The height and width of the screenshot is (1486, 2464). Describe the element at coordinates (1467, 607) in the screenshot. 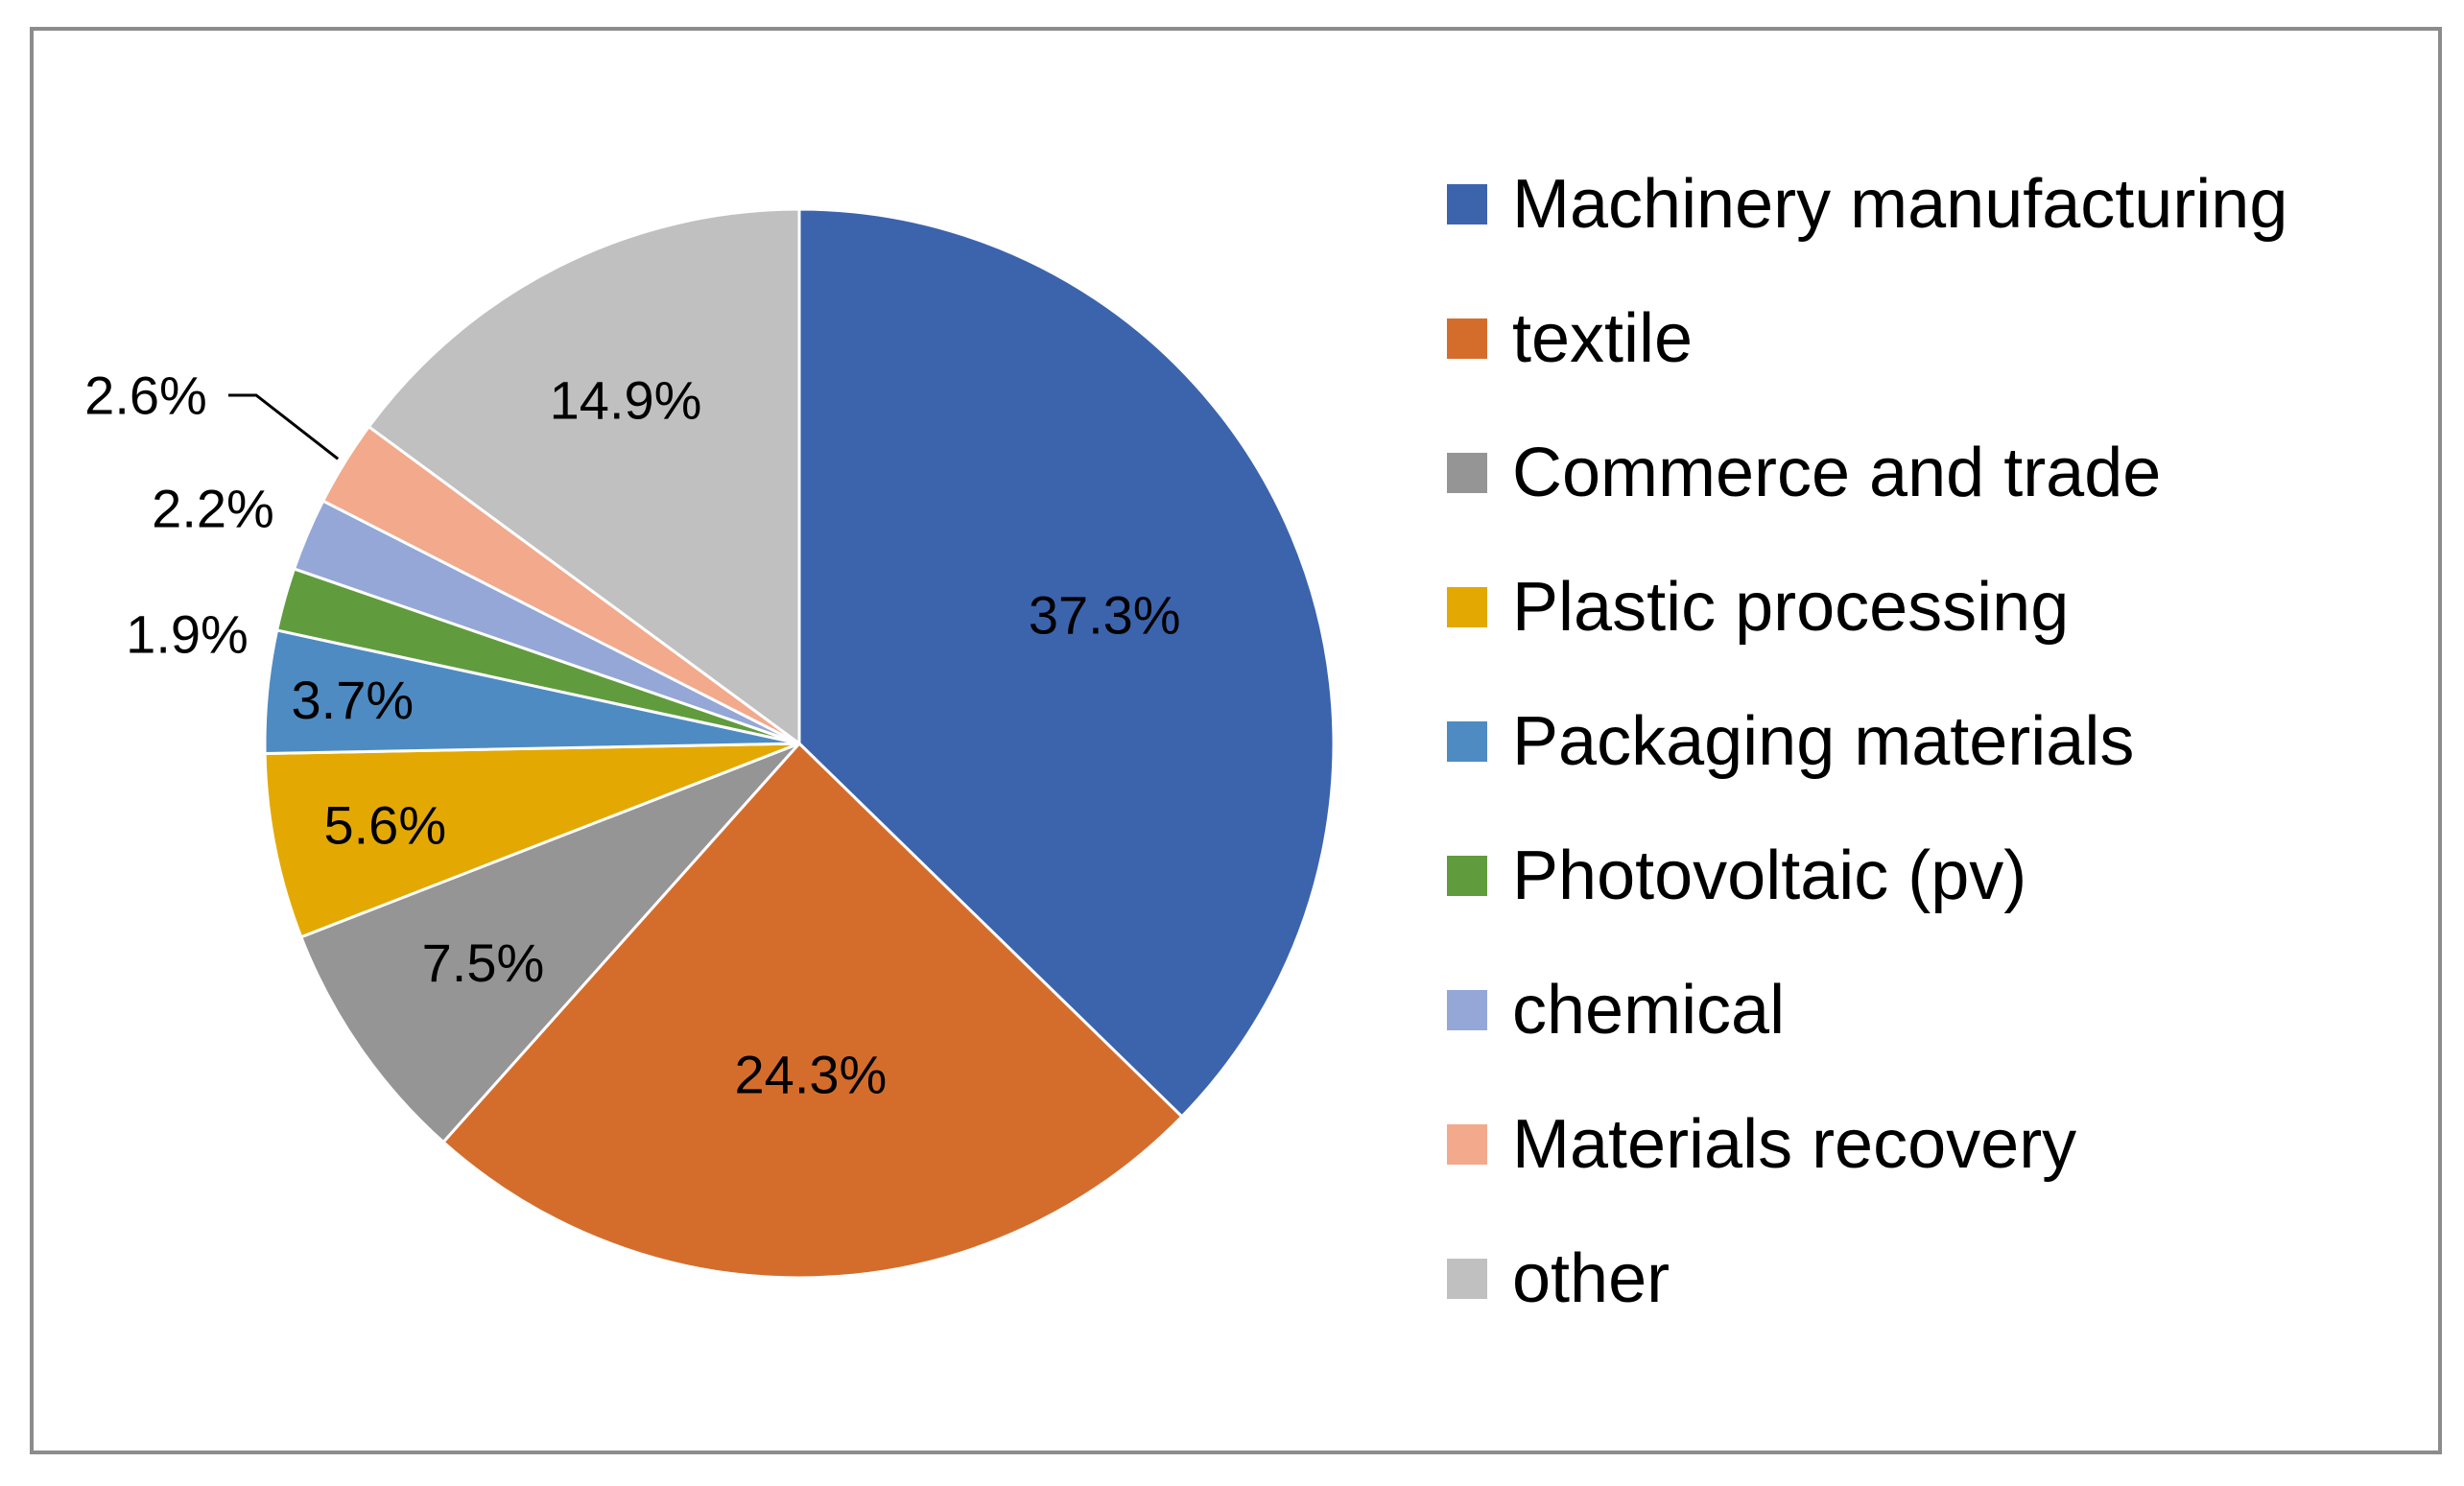

I see `legend-swatch-plastic-processing` at that location.